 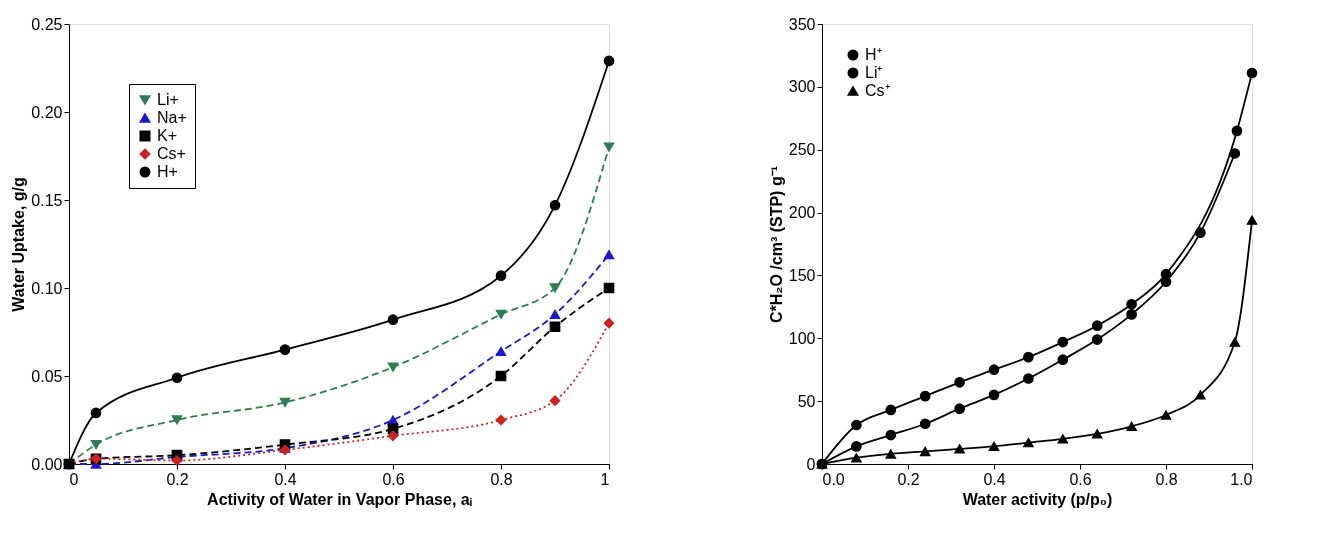 I want to click on y-tick-label: 0.25, so click(x=47, y=24).